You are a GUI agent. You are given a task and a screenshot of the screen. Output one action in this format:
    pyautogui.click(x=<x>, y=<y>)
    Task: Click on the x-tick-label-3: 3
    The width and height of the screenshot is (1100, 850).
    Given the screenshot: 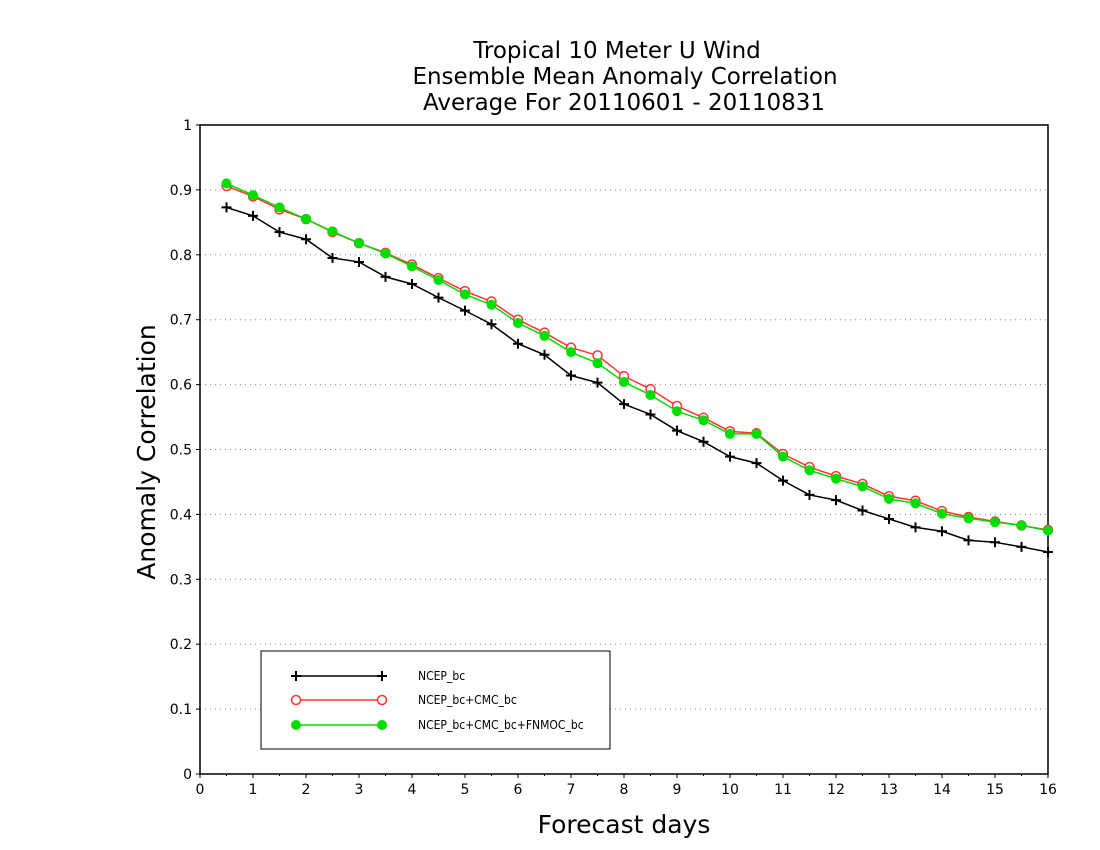 What is the action you would take?
    pyautogui.click(x=359, y=790)
    